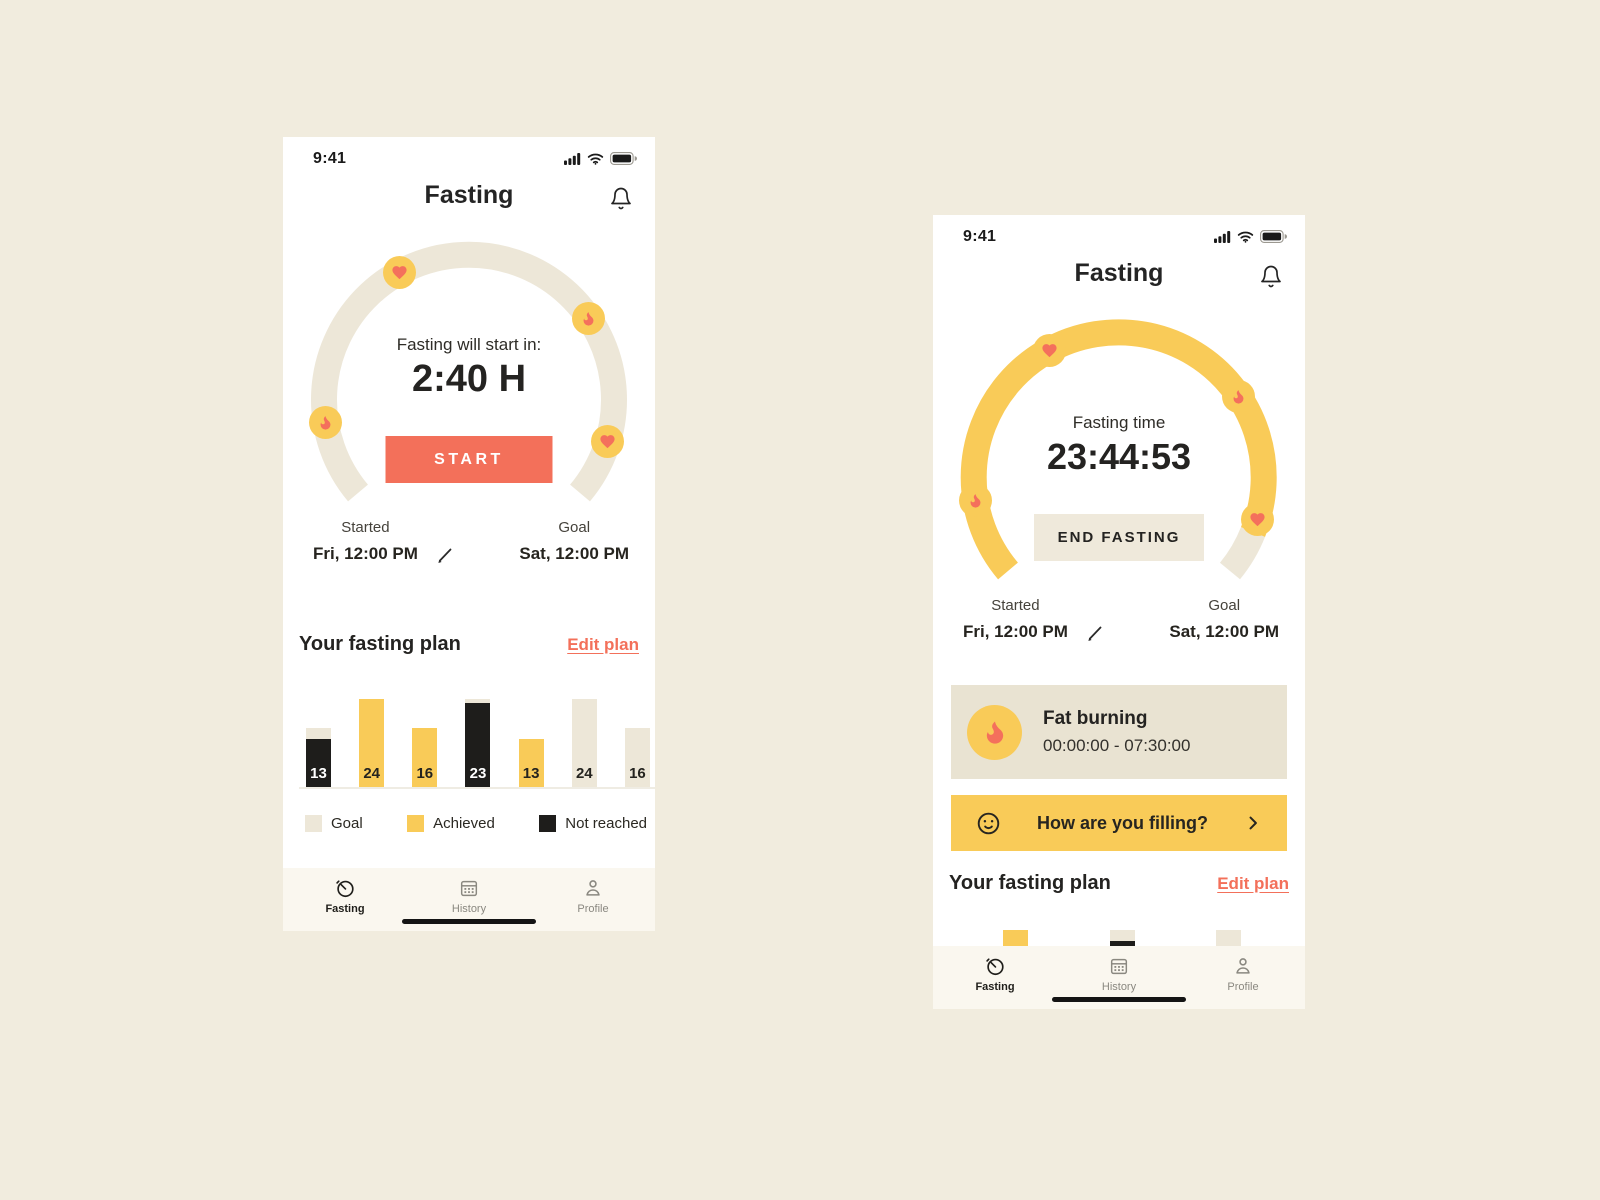 The width and height of the screenshot is (1600, 1200). Describe the element at coordinates (593, 823) in the screenshot. I see `legend-item: Not reached` at that location.